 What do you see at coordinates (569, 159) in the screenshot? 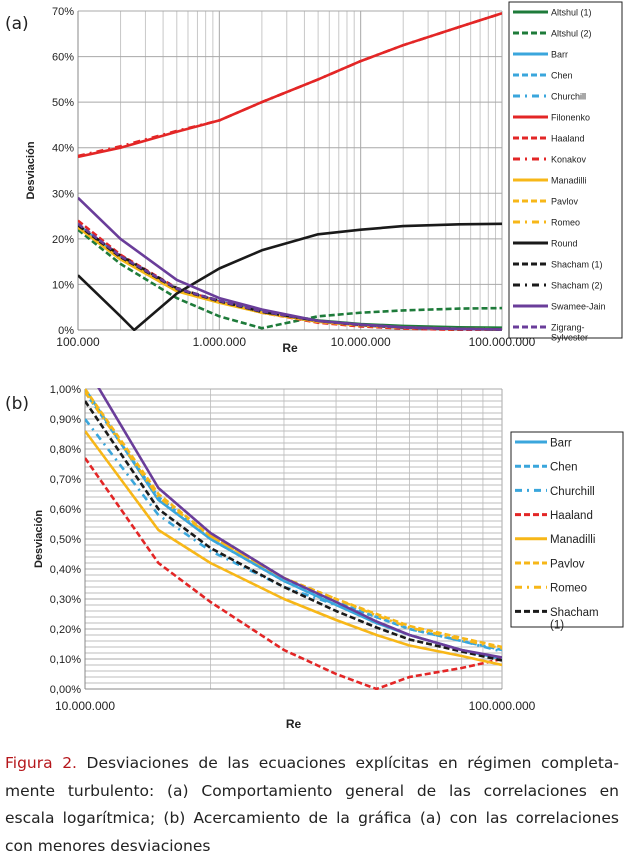
I see `legend-label: Konakov` at bounding box center [569, 159].